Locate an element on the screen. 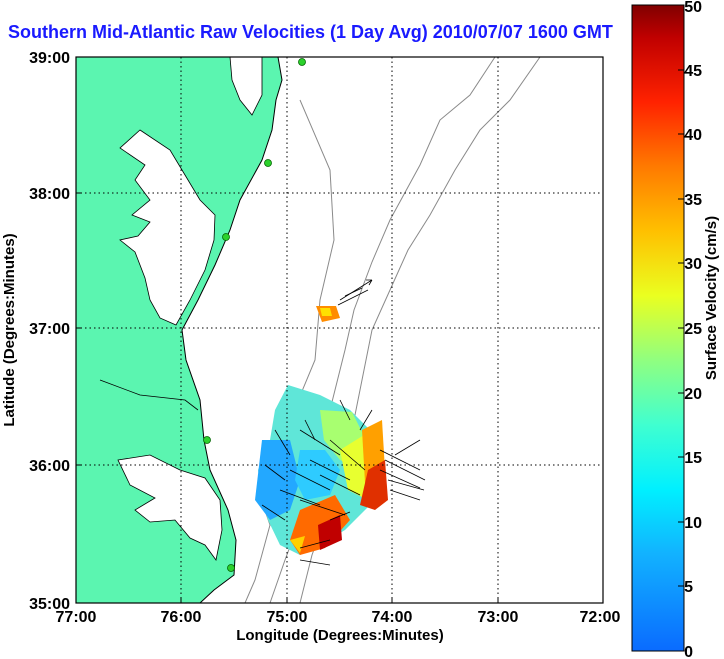  delaware-bay is located at coordinates (246, 86).